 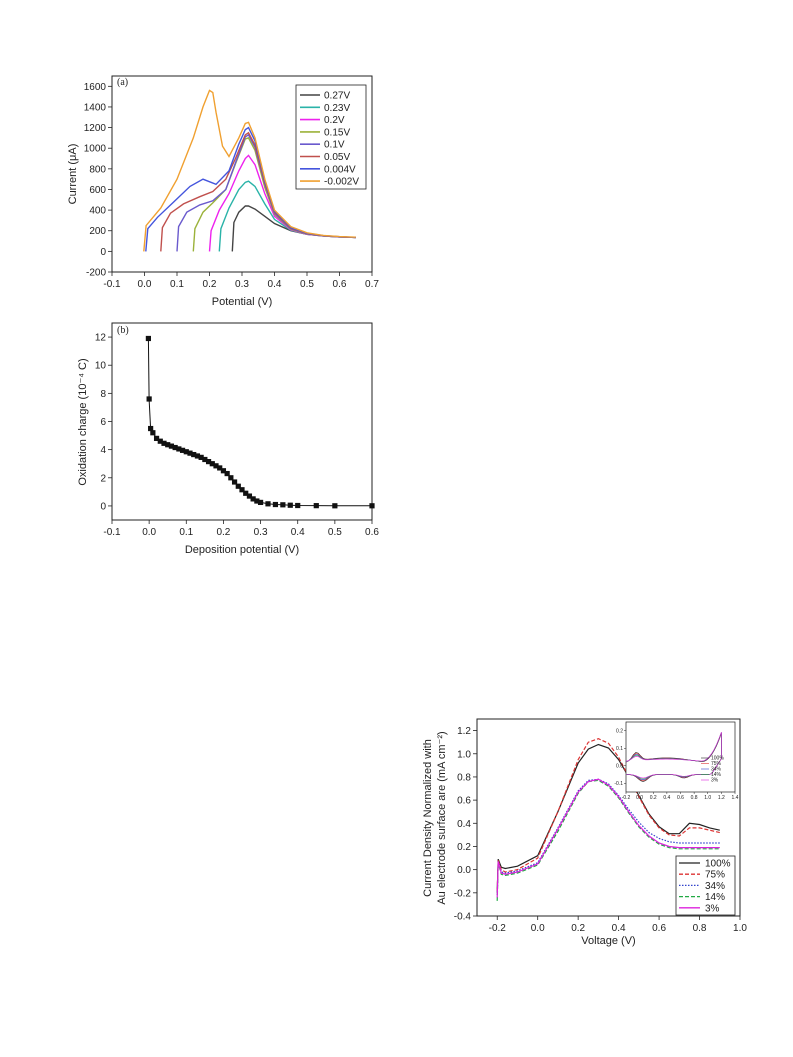 What do you see at coordinates (340, 284) in the screenshot?
I see `panel-a-x-tick-label: 0.6` at bounding box center [340, 284].